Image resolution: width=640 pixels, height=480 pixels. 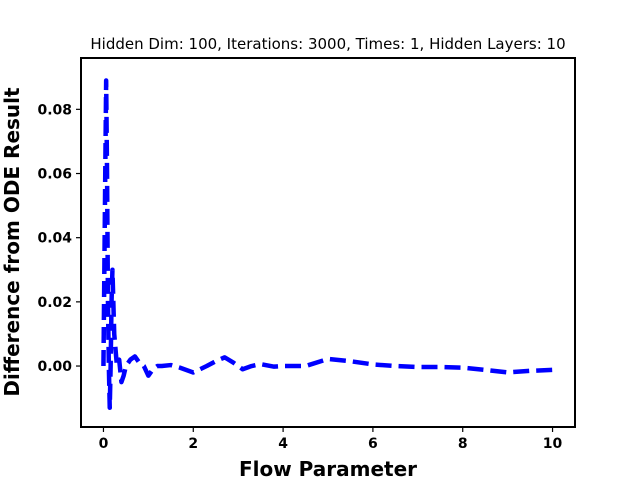 I want to click on x-tick-label: 2, so click(x=193, y=444).